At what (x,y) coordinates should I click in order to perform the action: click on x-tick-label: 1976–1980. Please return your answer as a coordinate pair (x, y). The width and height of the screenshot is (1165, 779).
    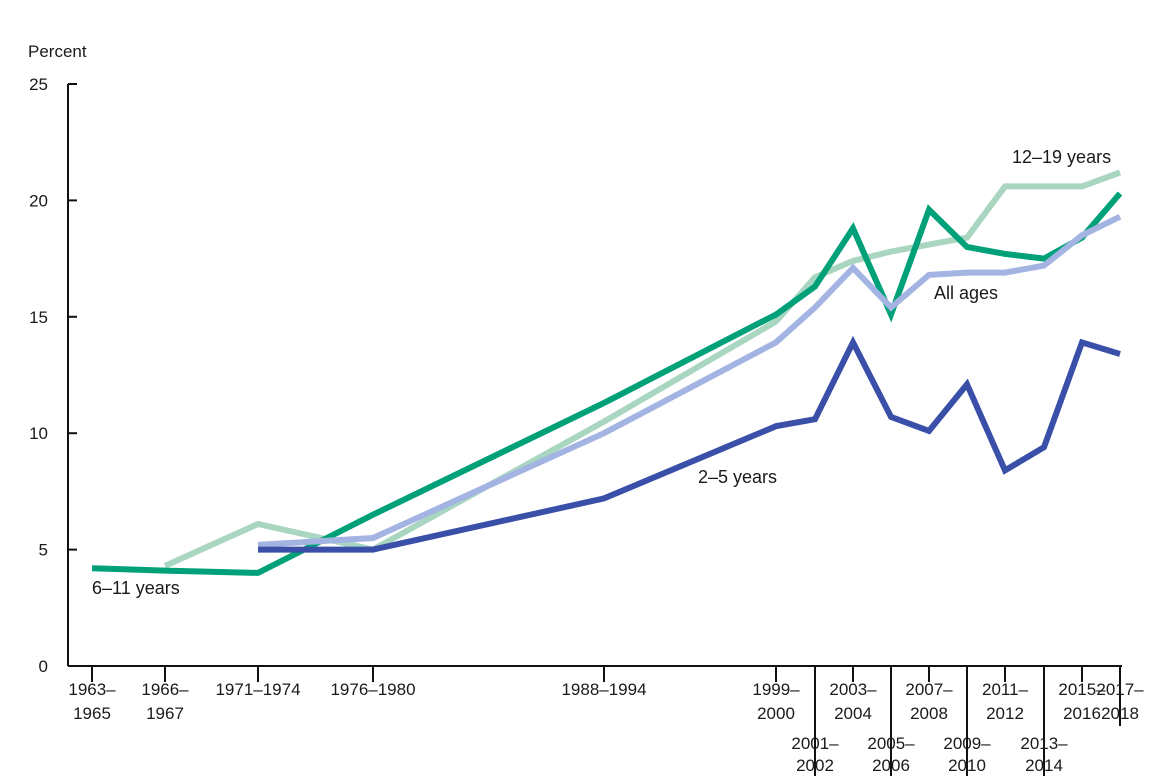
    Looking at the image, I should click on (372, 689).